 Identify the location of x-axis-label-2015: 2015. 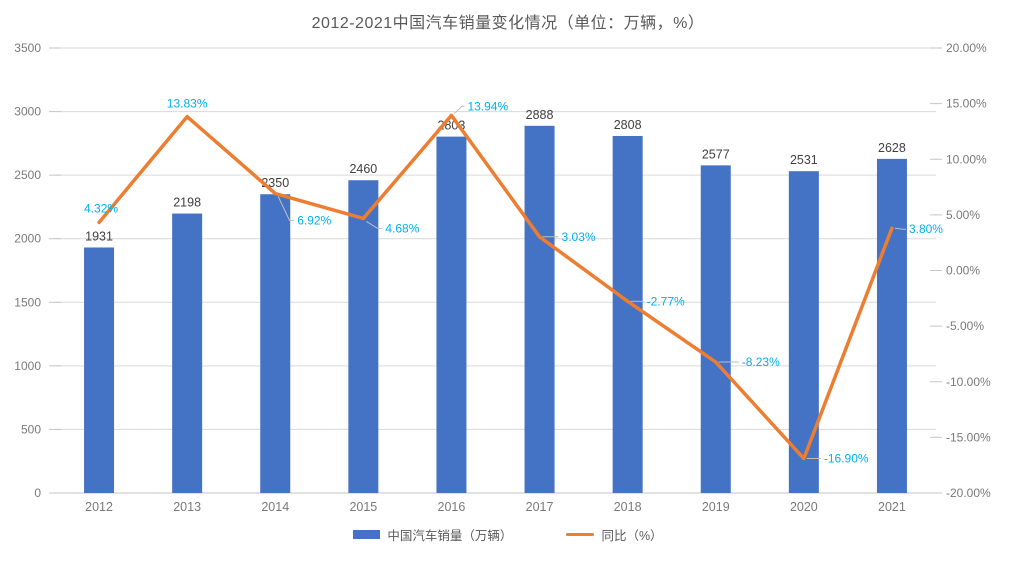
(363, 507).